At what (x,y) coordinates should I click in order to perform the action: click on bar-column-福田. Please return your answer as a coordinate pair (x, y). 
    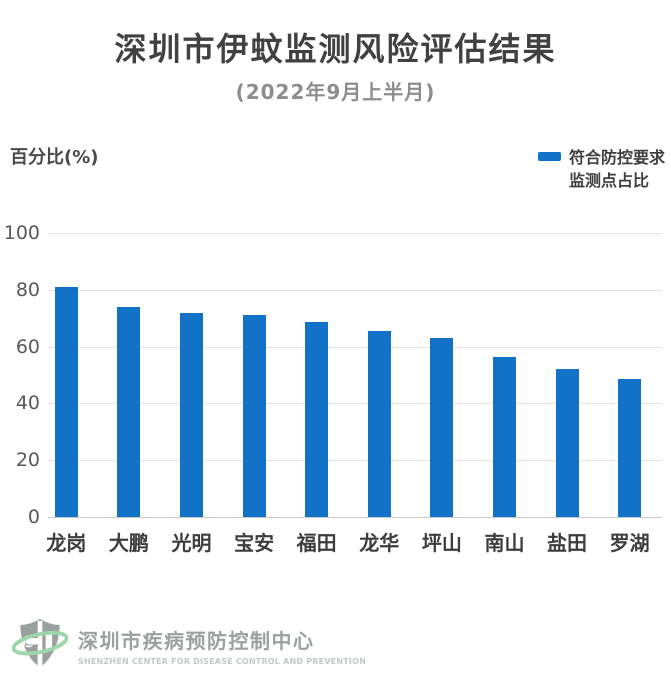
    Looking at the image, I should click on (316, 375).